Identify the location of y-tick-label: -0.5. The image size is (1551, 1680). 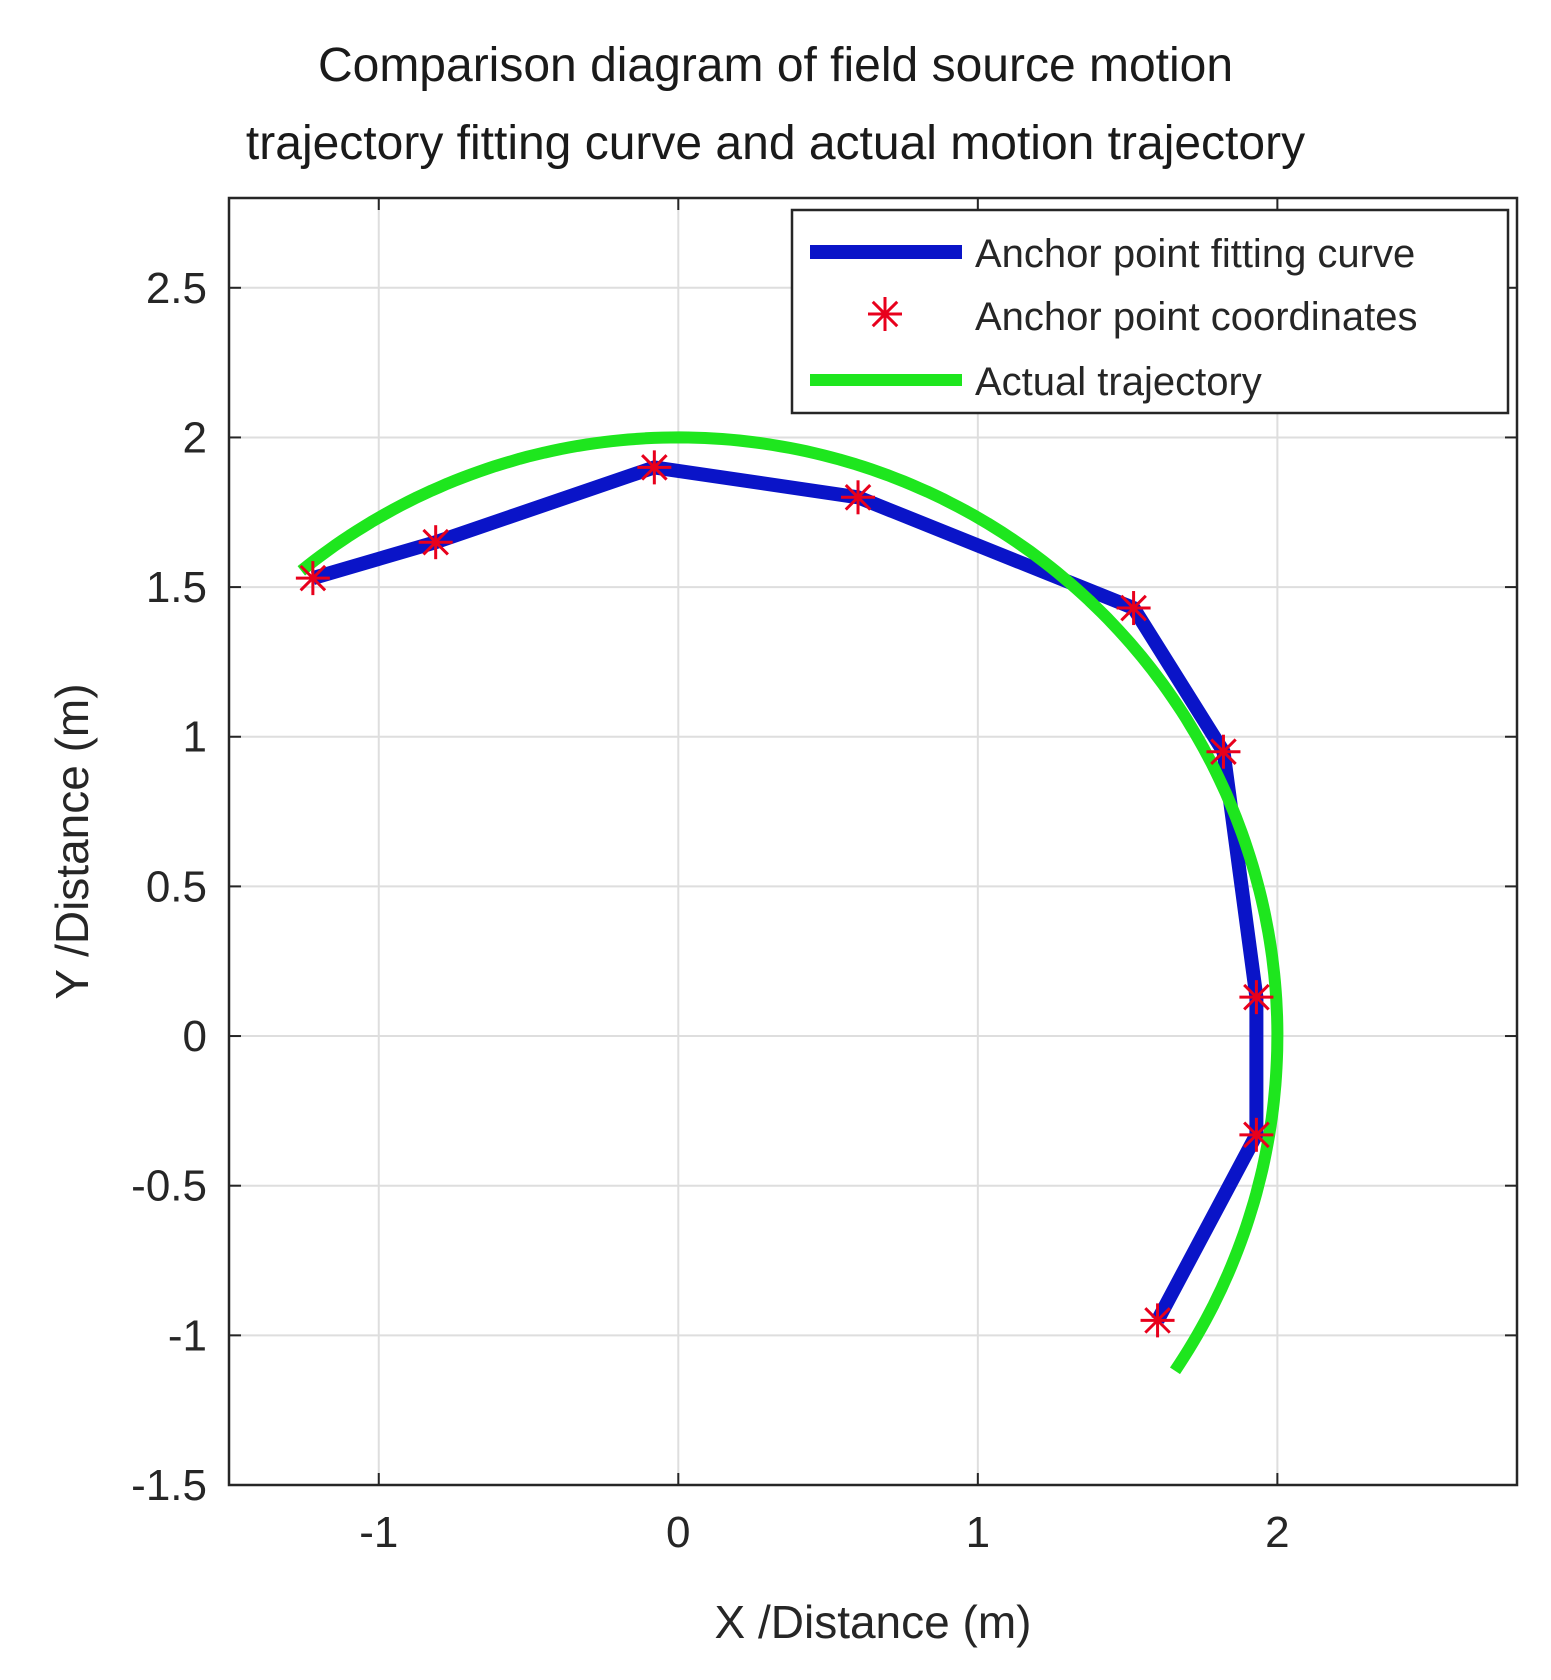
(169, 1186).